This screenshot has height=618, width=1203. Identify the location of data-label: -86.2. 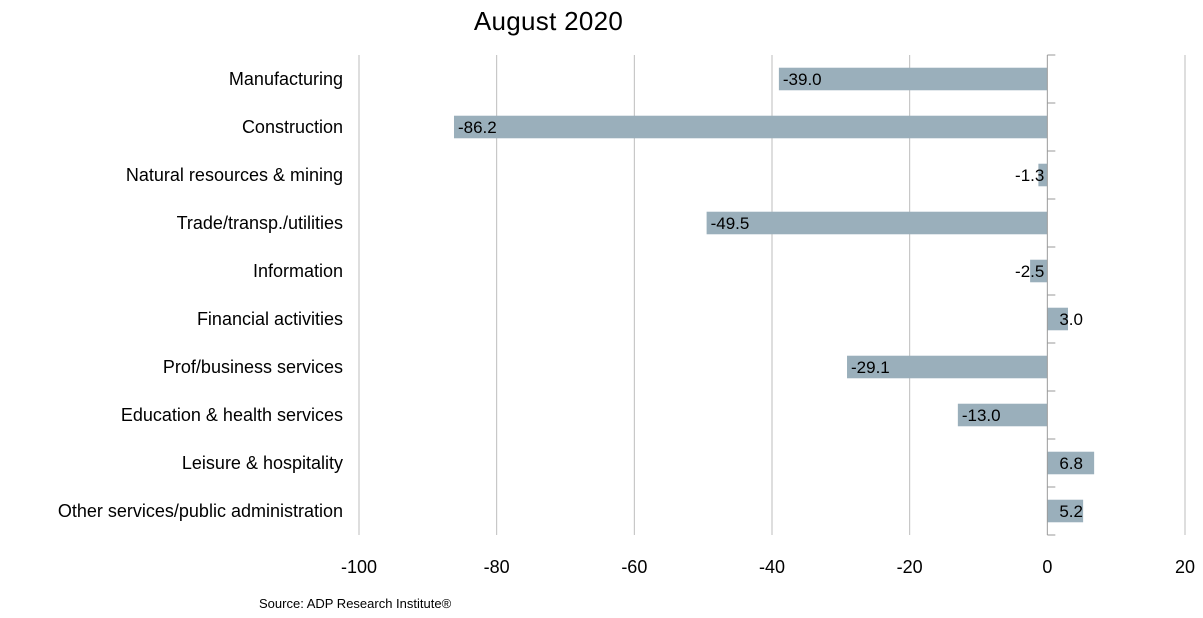
(477, 127).